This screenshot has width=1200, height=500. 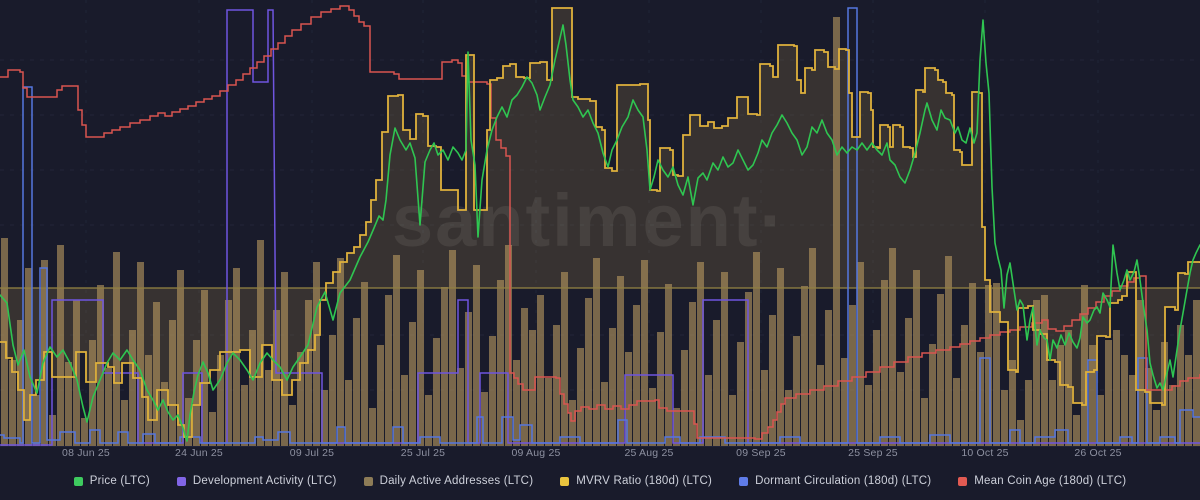 I want to click on legend-item: Mean Coin Age (180d) (LTC), so click(x=1042, y=481).